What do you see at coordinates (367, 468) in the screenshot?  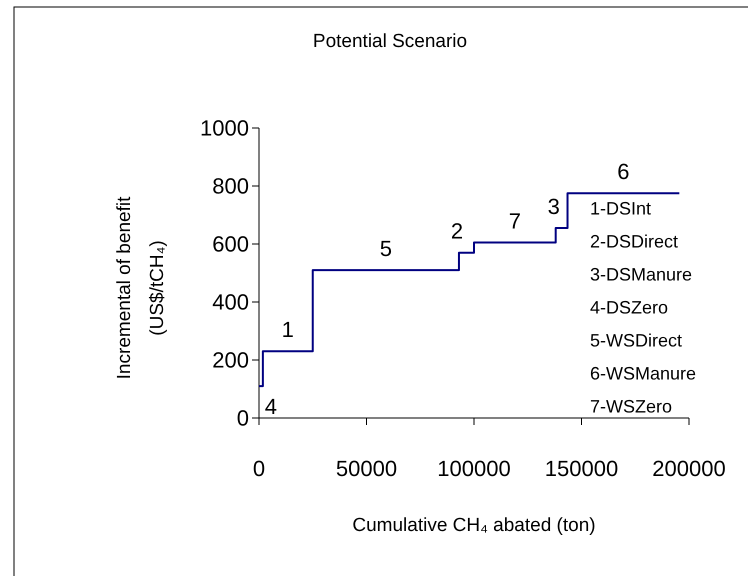 I see `x-tick-label: 50000` at bounding box center [367, 468].